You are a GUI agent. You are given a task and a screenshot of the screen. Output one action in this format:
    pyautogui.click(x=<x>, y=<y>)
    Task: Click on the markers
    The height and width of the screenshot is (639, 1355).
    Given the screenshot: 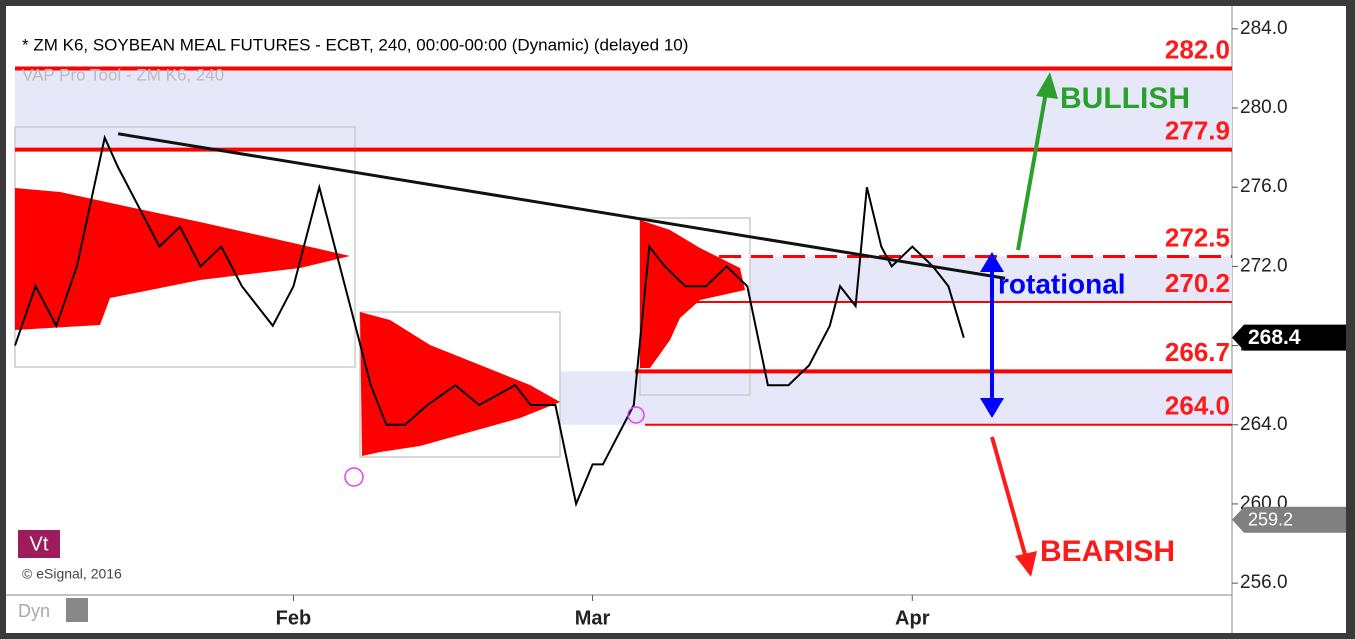 What is the action you would take?
    pyautogui.click(x=494, y=446)
    